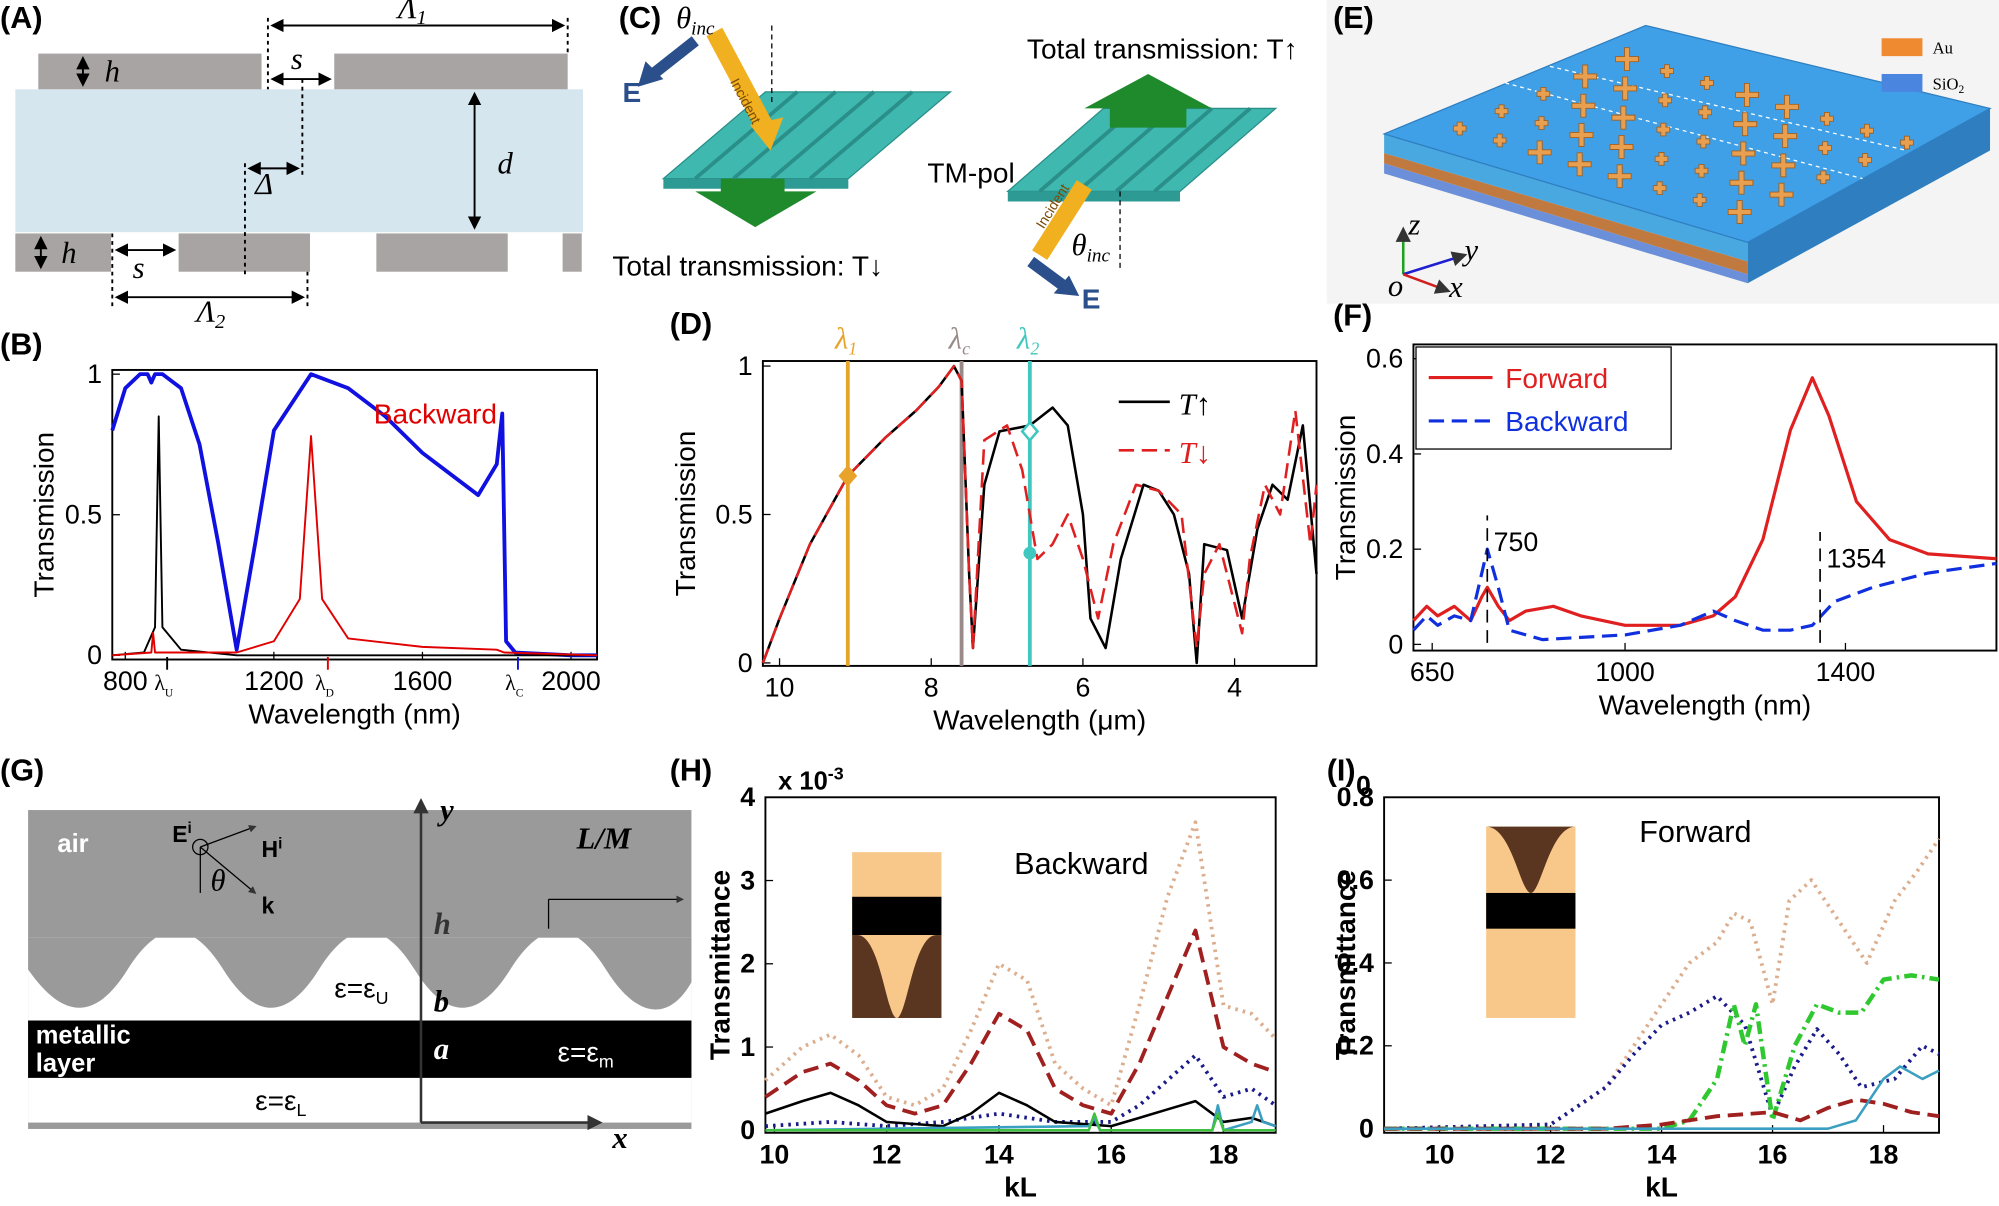 The width and height of the screenshot is (1999, 1206). Describe the element at coordinates (1625, 672) in the screenshot. I see `x-tick-label: 1000` at that location.